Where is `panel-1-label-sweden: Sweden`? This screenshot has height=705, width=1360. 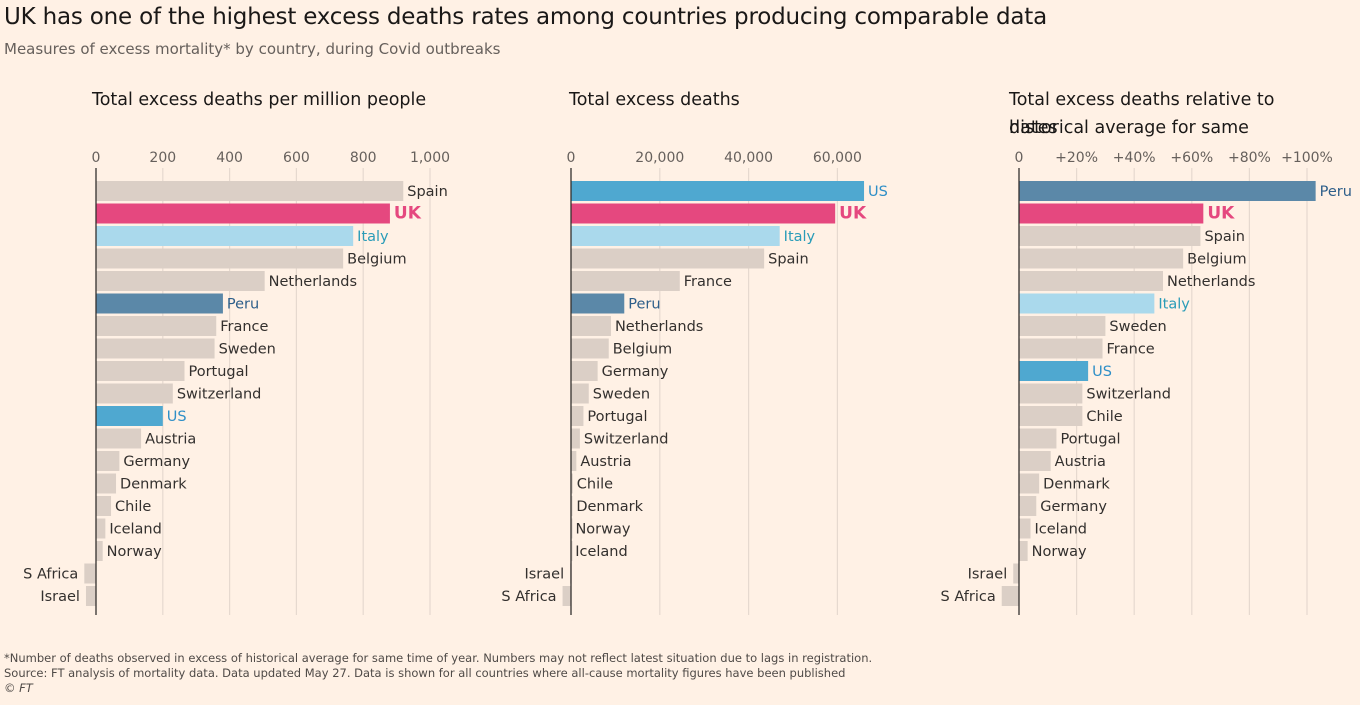 panel-1-label-sweden: Sweden is located at coordinates (247, 350).